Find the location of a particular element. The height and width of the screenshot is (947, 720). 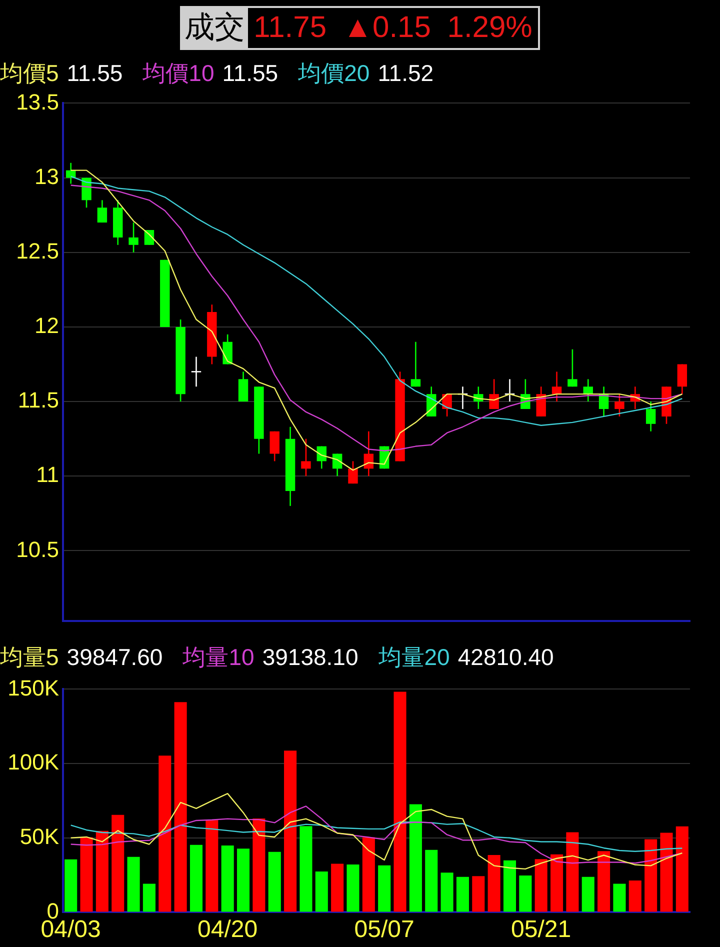

text: 均量20 is located at coordinates (414, 657).